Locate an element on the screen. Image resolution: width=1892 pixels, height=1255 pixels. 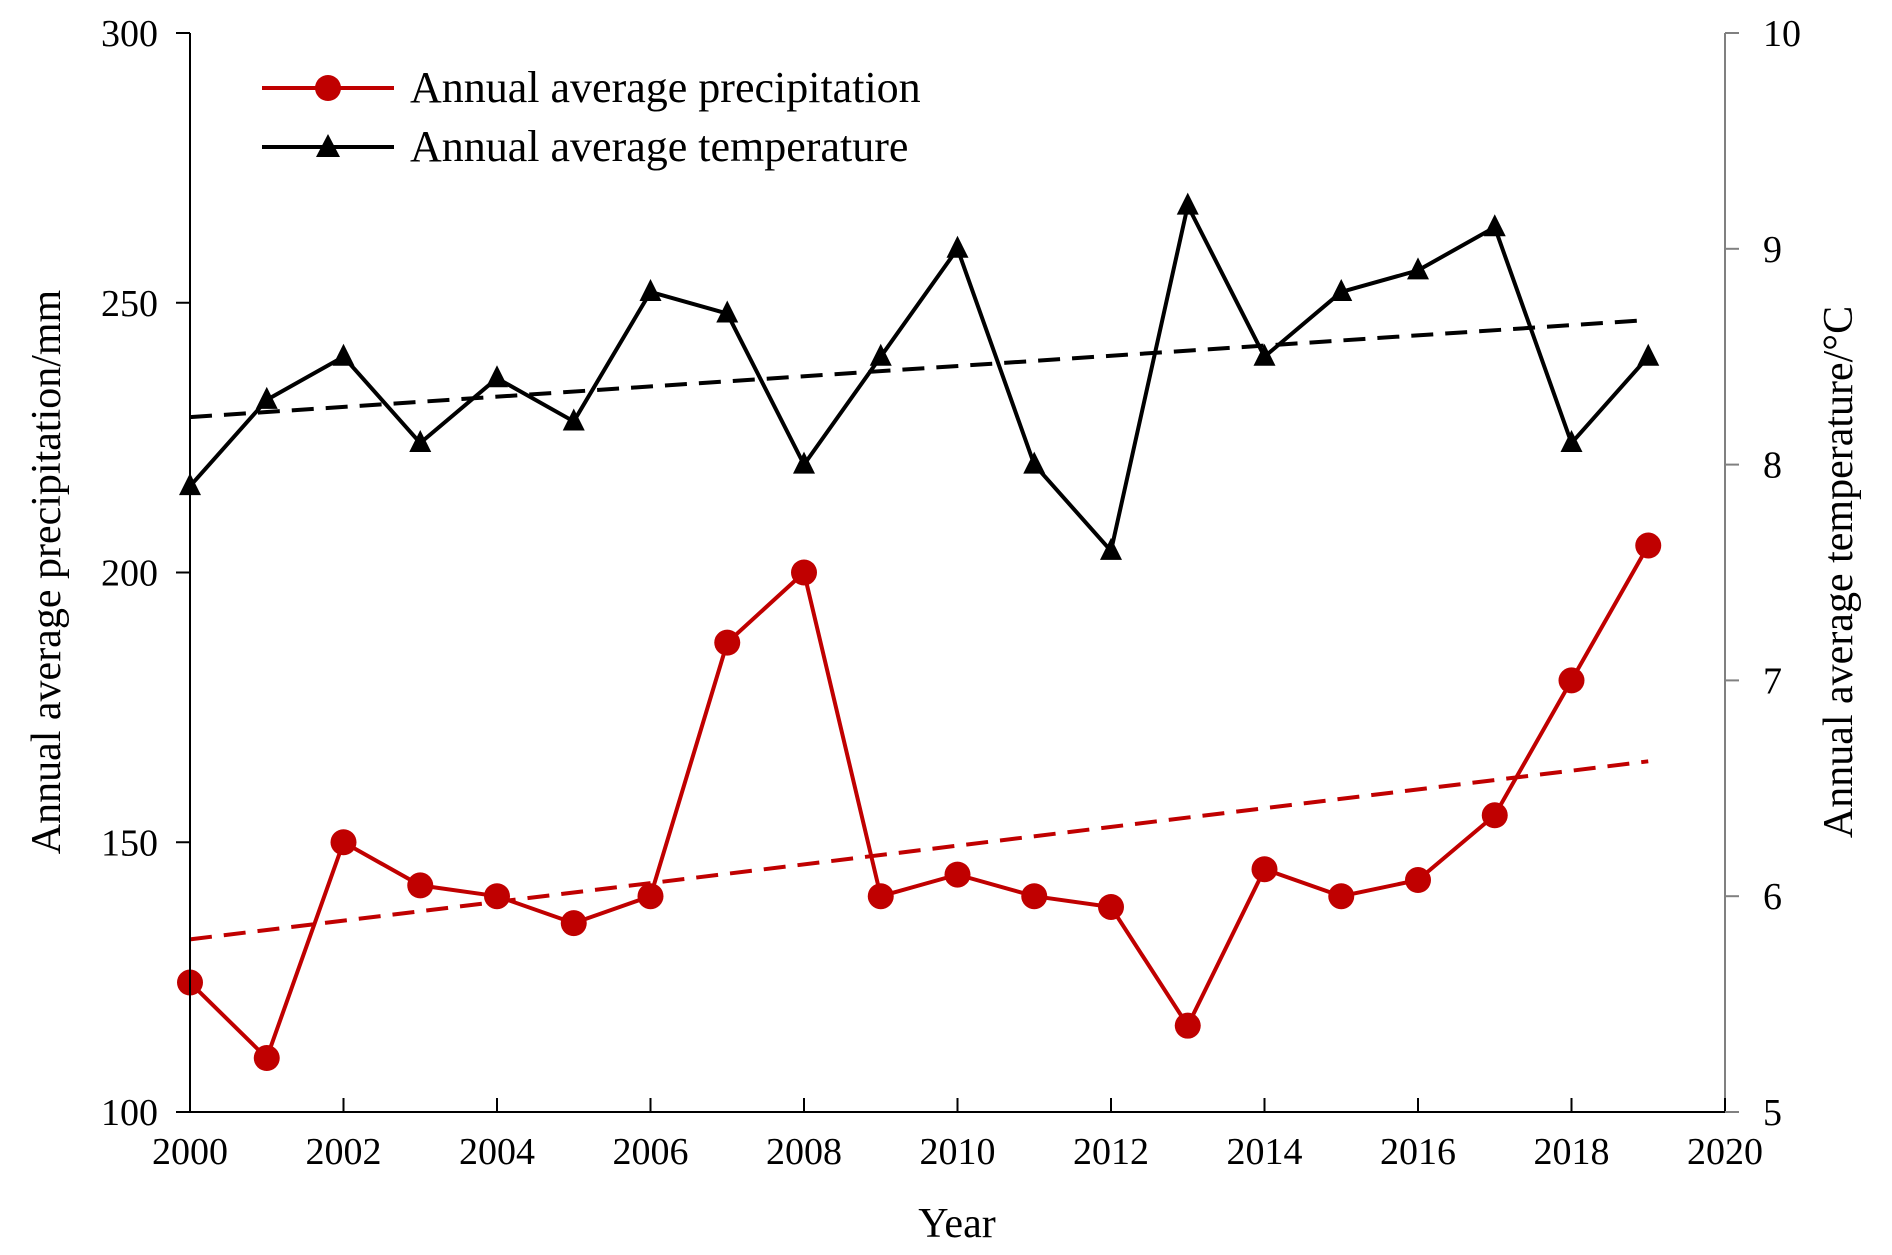
temperature-point-2018 is located at coordinates (1571, 441).